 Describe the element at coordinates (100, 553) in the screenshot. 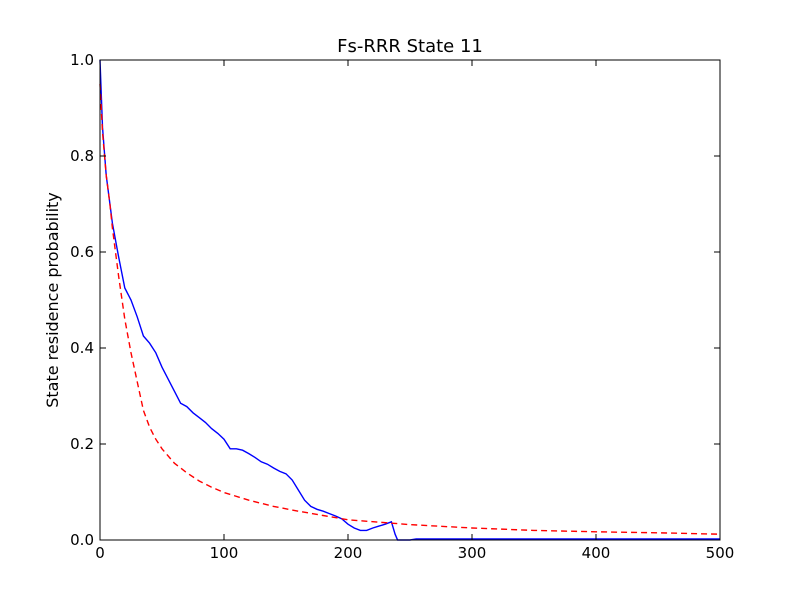

I see `x-tick-label: 0` at that location.